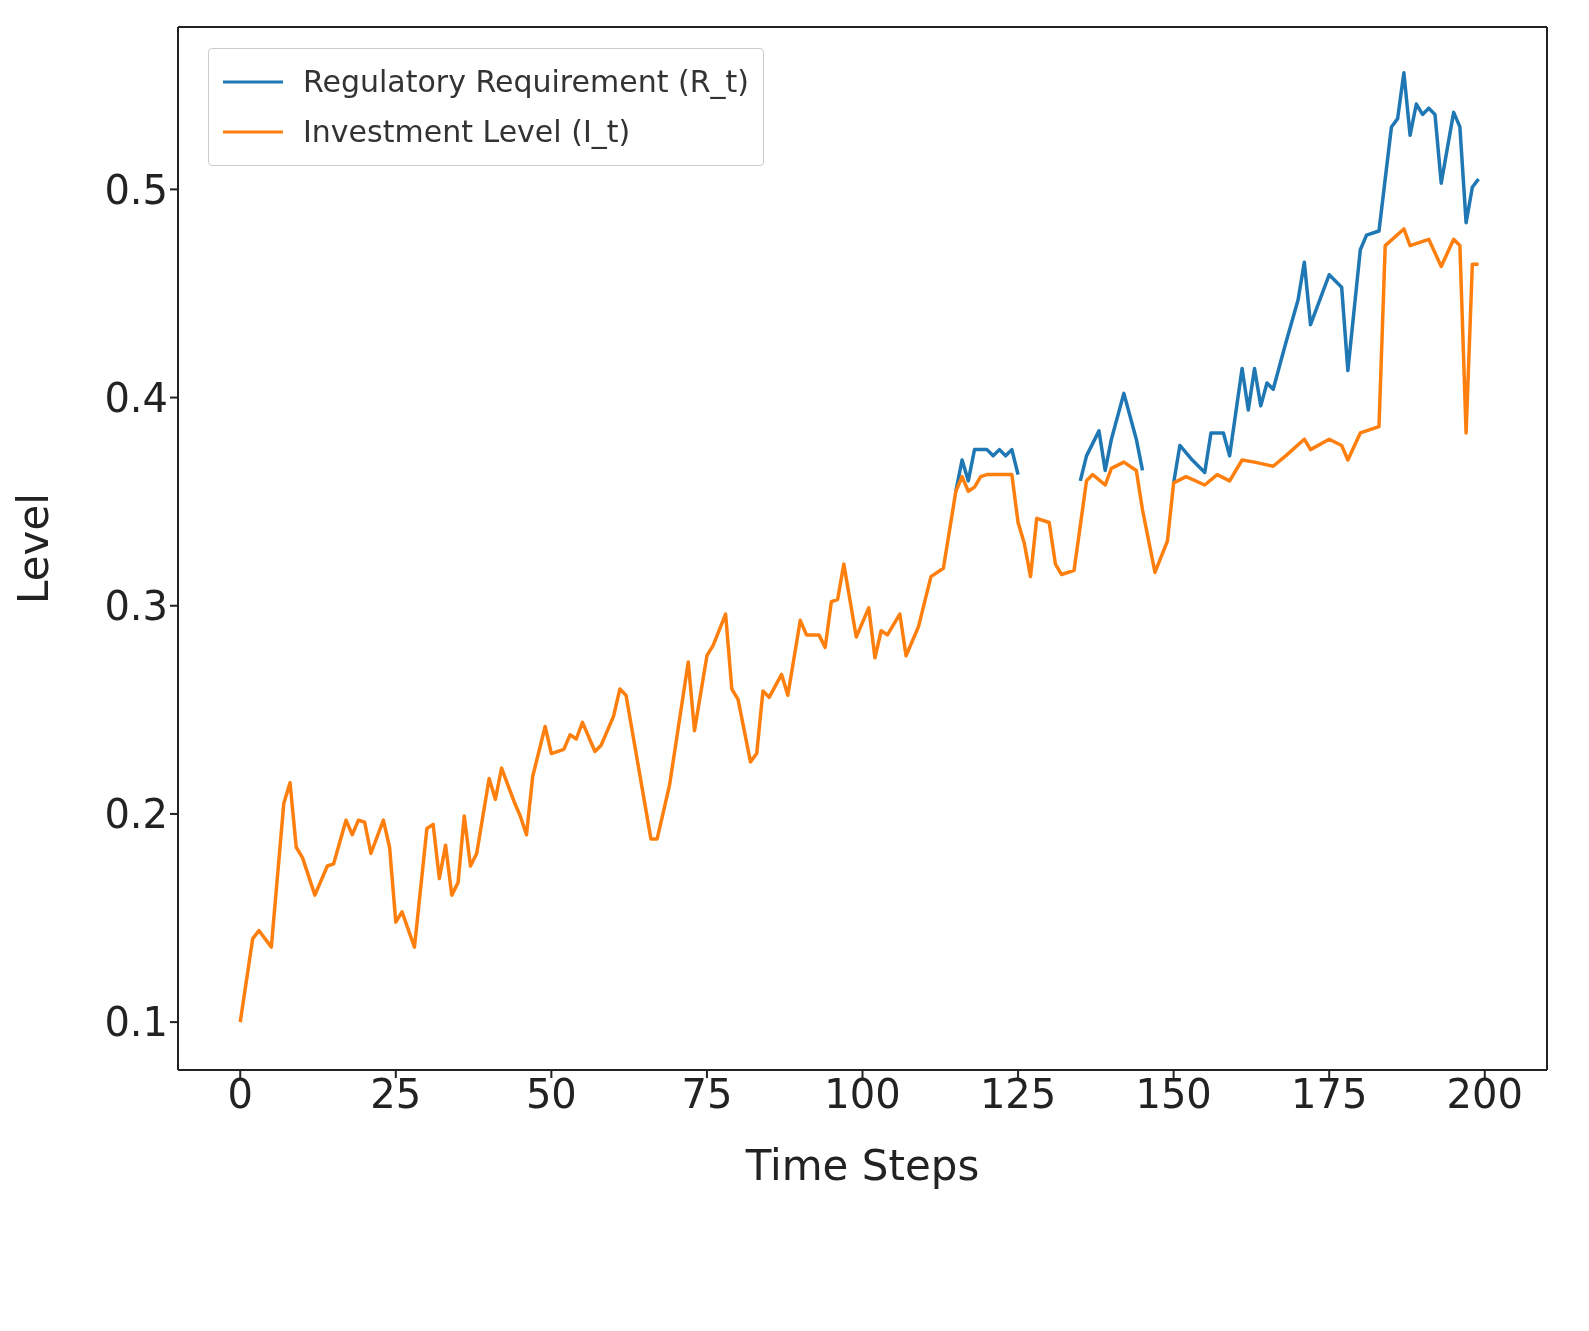 This screenshot has height=1331, width=1589. I want to click on y-tick-label: 0.4, so click(136, 397).